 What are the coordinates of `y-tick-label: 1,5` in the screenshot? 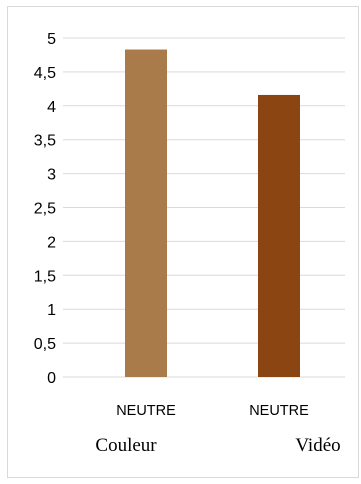 It's located at (45, 276).